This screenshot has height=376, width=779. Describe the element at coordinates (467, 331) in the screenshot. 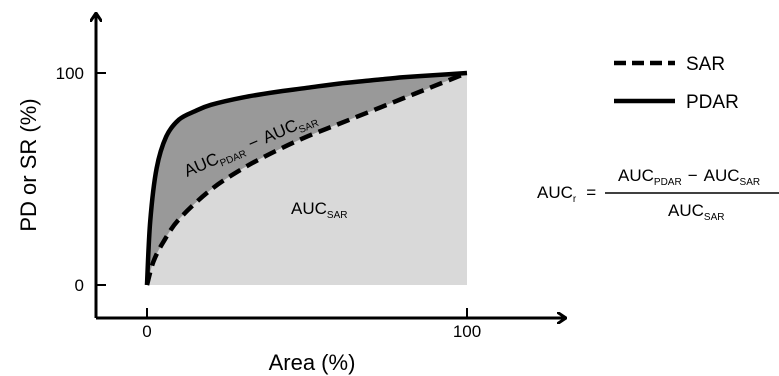

I see `x-tick-label-100: 100` at that location.